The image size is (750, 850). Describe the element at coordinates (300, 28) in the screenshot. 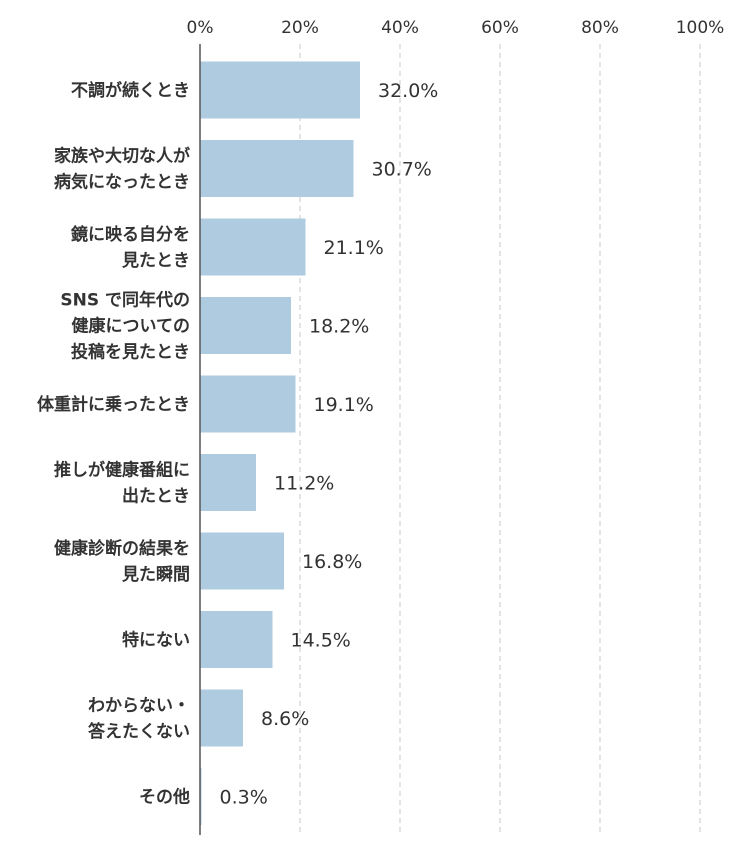

I see `x-tick-label: 20%` at that location.